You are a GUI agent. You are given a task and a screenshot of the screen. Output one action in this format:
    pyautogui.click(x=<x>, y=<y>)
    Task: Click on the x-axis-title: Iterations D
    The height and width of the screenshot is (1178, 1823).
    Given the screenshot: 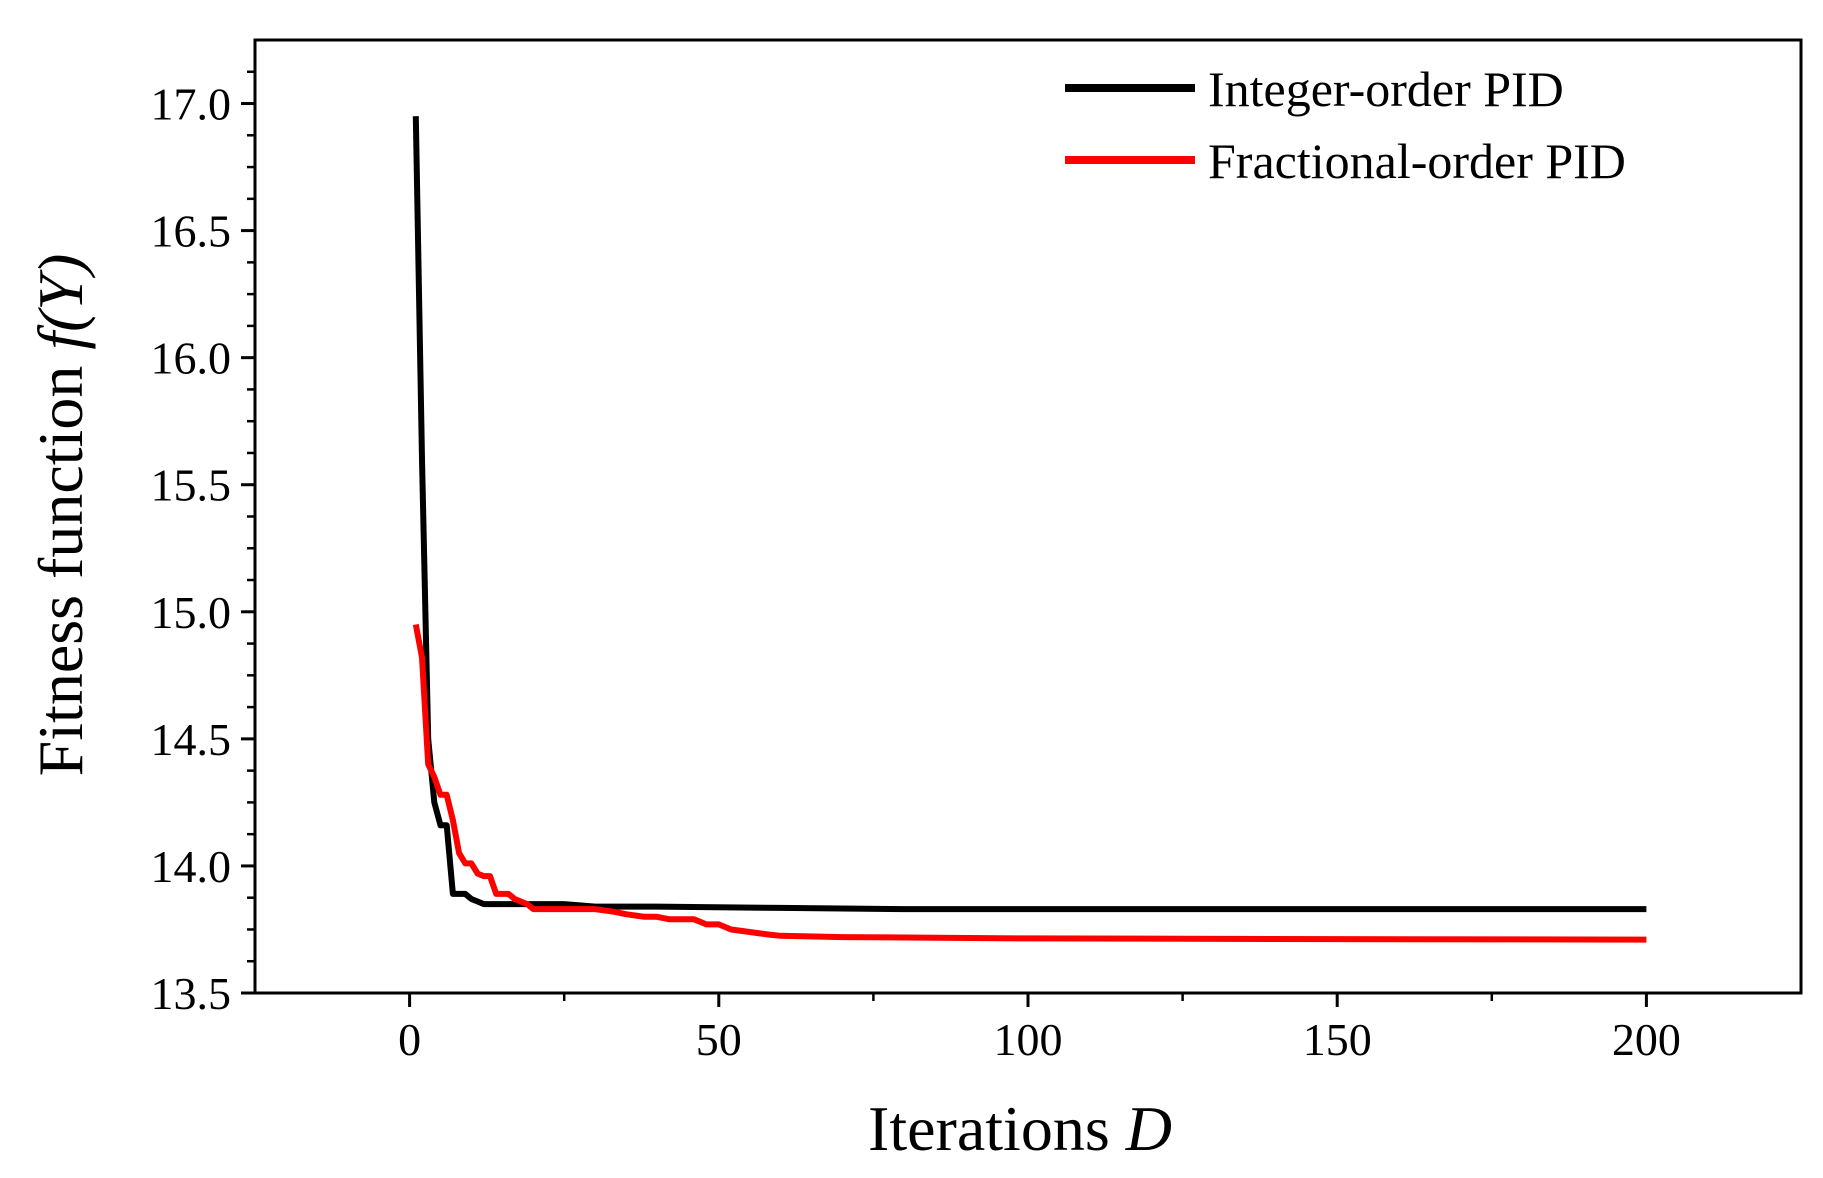 What is the action you would take?
    pyautogui.click(x=1020, y=1128)
    